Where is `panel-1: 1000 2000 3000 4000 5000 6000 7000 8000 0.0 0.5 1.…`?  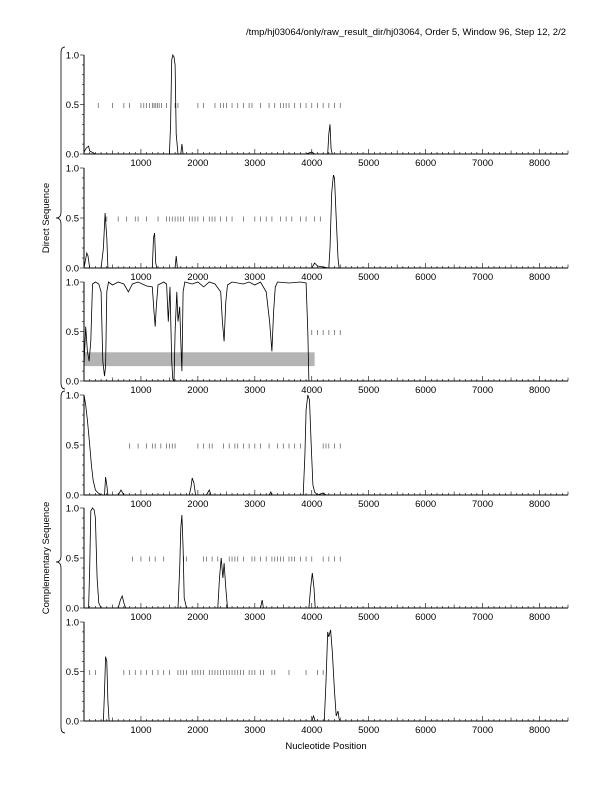 panel-1: 1000 2000 3000 4000 5000 6000 7000 8000 0.0 0.5 1.… is located at coordinates (317, 110).